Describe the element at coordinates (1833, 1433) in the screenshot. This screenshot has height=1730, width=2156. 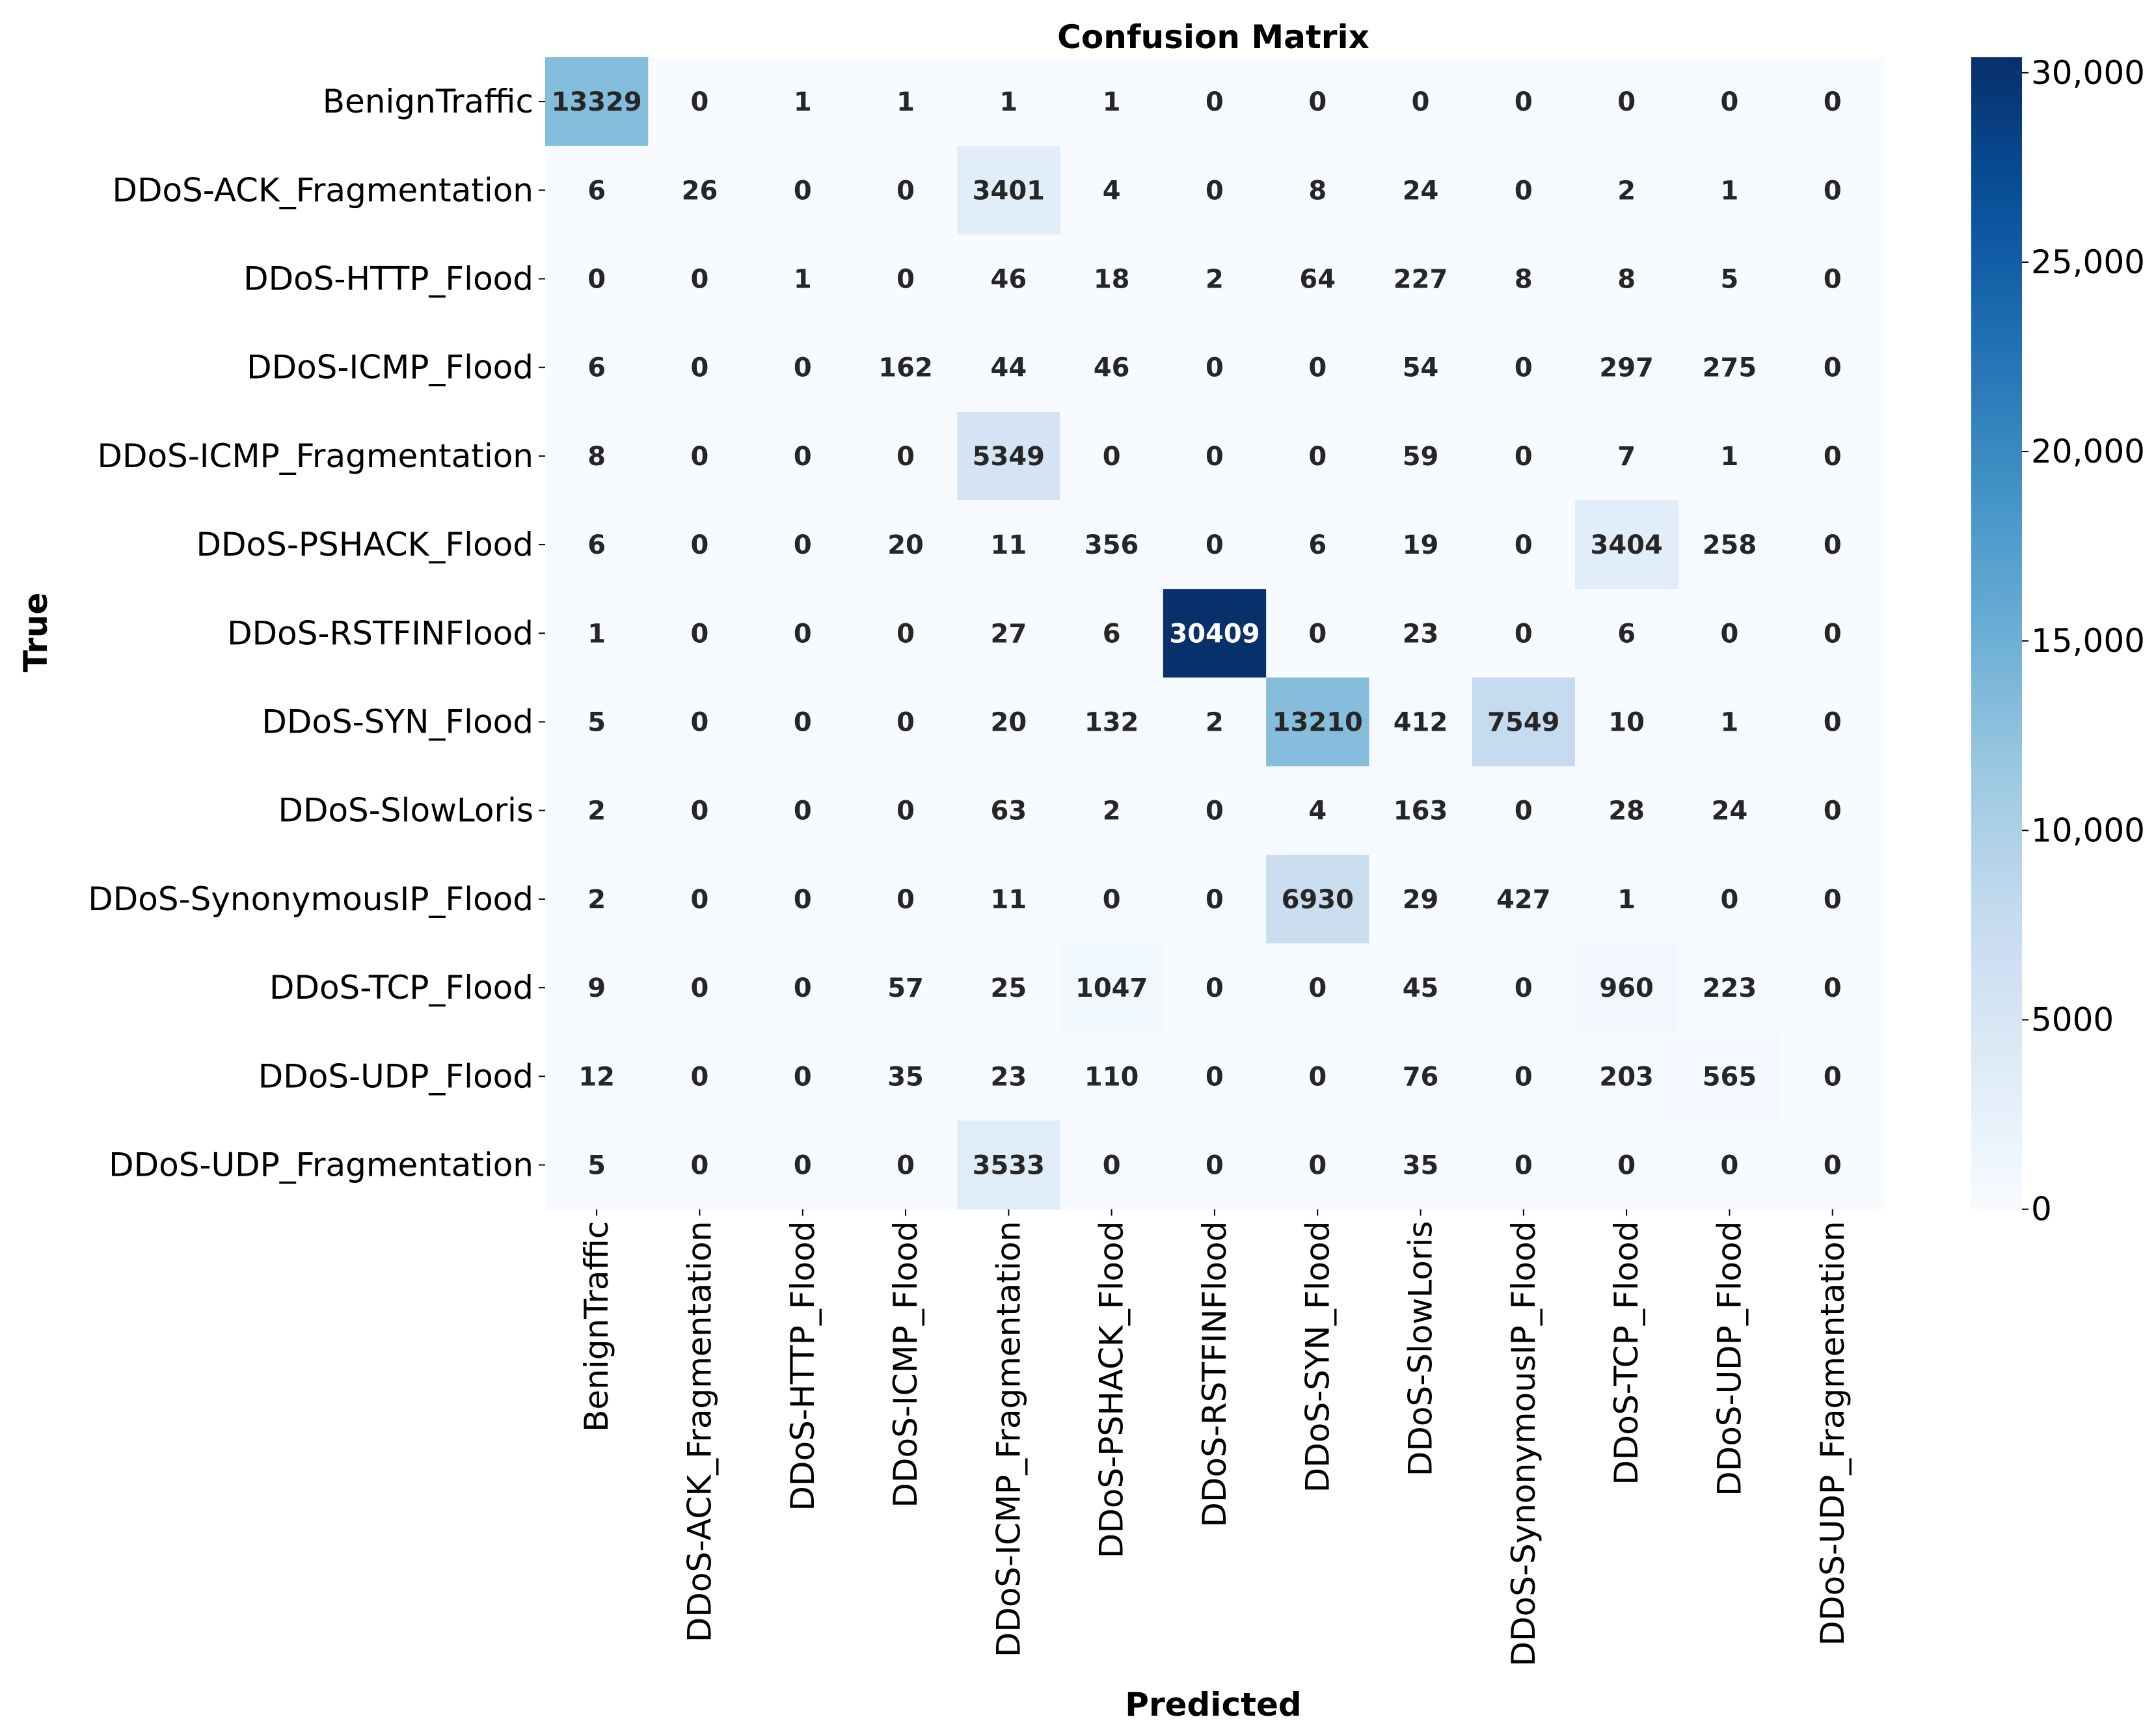
I see `x-tick-label: DDoS-UDP_Fragmentation` at that location.